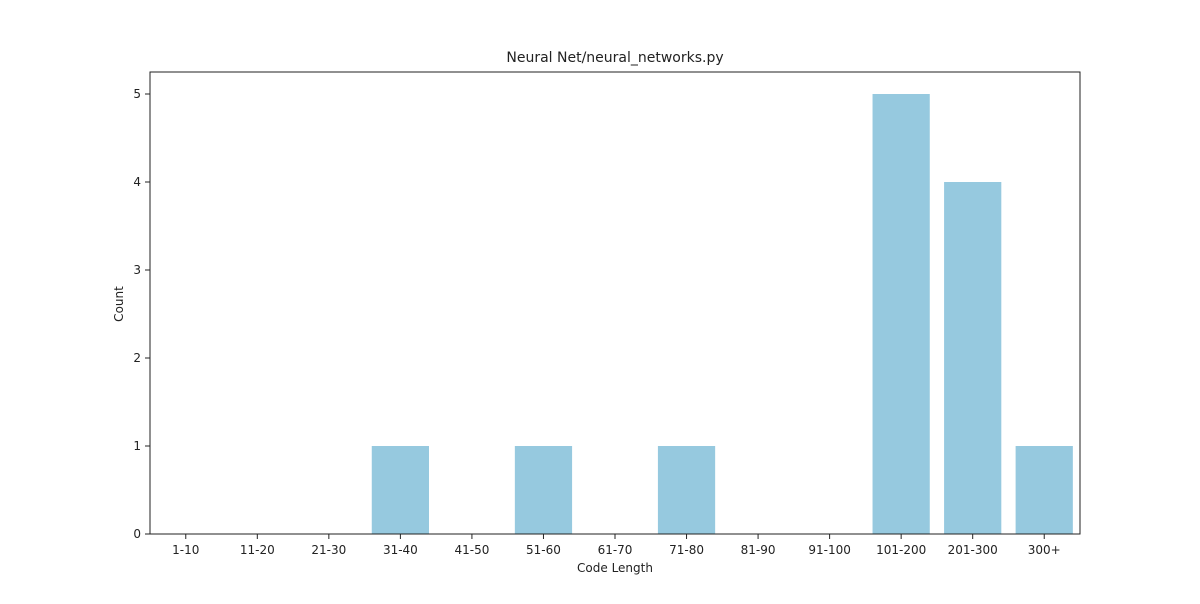  What do you see at coordinates (400, 550) in the screenshot?
I see `x-tick-label: 31-40` at bounding box center [400, 550].